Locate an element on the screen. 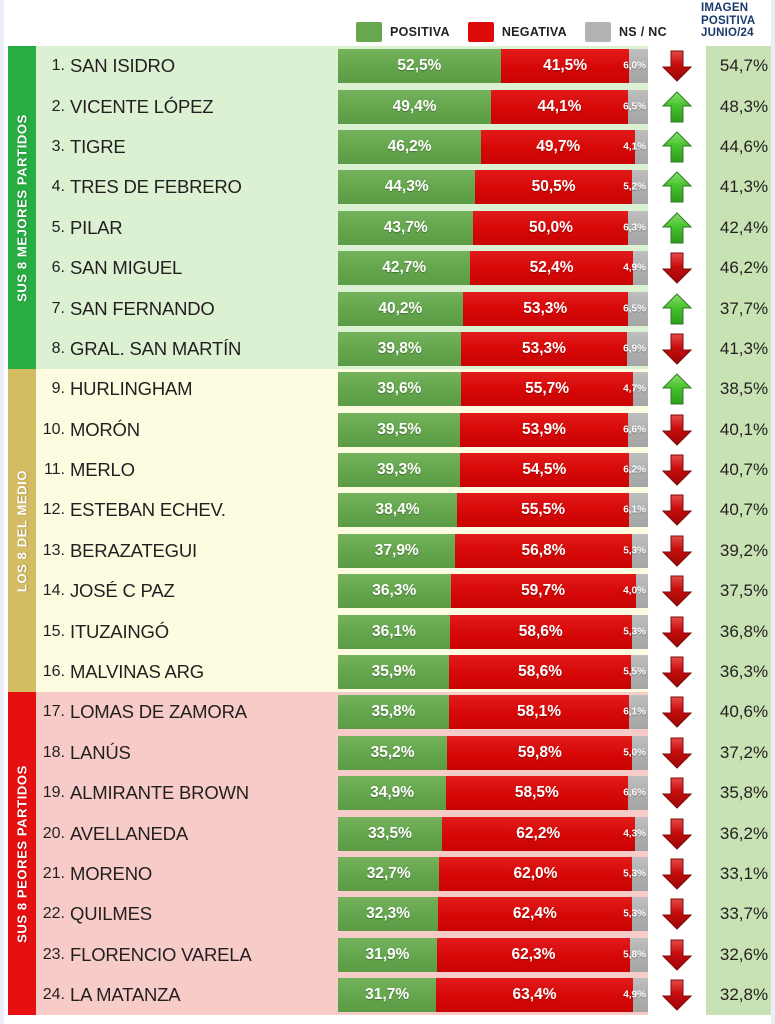 The width and height of the screenshot is (775, 1024). bar-label-positiva: 46,2% is located at coordinates (409, 146).